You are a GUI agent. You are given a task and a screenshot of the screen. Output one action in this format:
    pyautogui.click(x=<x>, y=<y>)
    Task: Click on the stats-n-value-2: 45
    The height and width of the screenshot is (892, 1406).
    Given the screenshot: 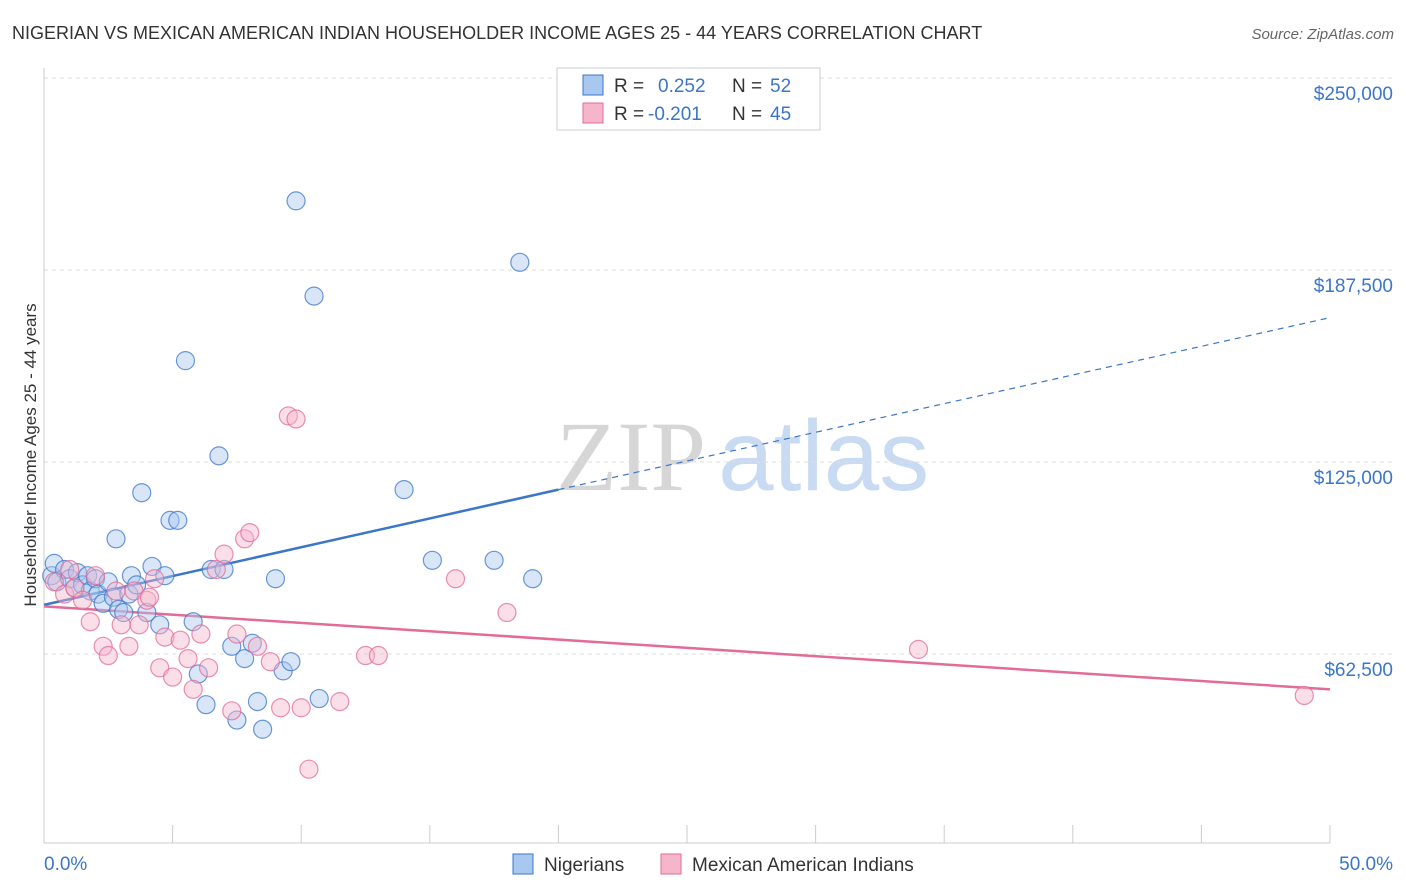 What is the action you would take?
    pyautogui.click(x=780, y=114)
    